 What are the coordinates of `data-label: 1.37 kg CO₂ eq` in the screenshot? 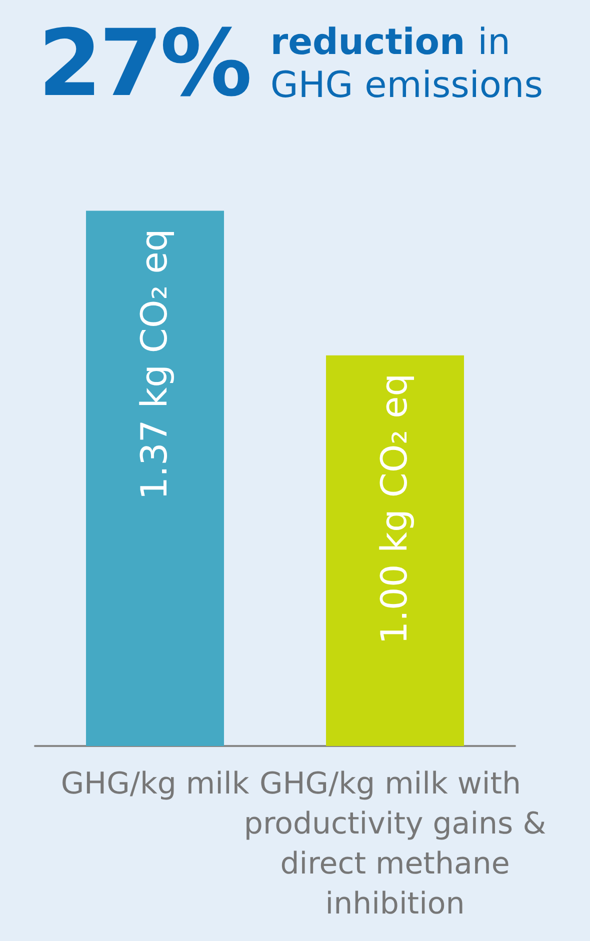 It's located at (155, 364).